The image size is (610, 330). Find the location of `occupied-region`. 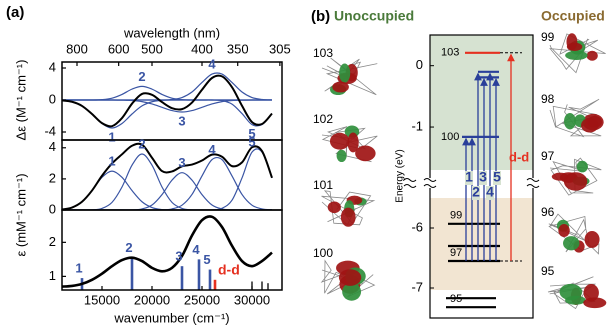

occupied-region is located at coordinates (481, 244).